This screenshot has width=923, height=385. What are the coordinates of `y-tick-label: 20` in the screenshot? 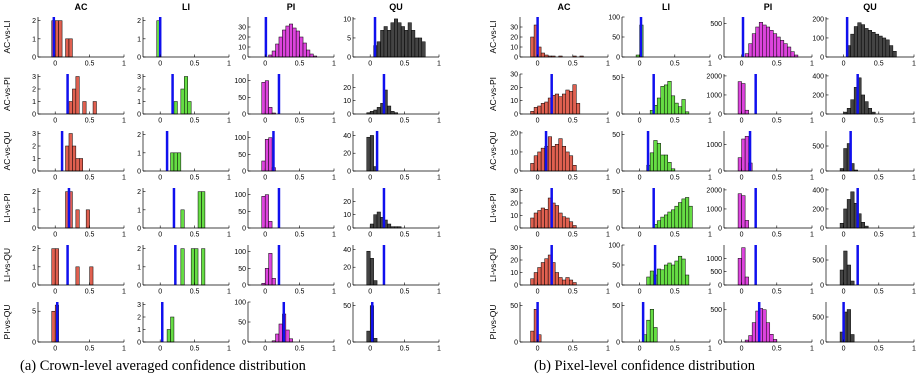 It's located at (242, 38).